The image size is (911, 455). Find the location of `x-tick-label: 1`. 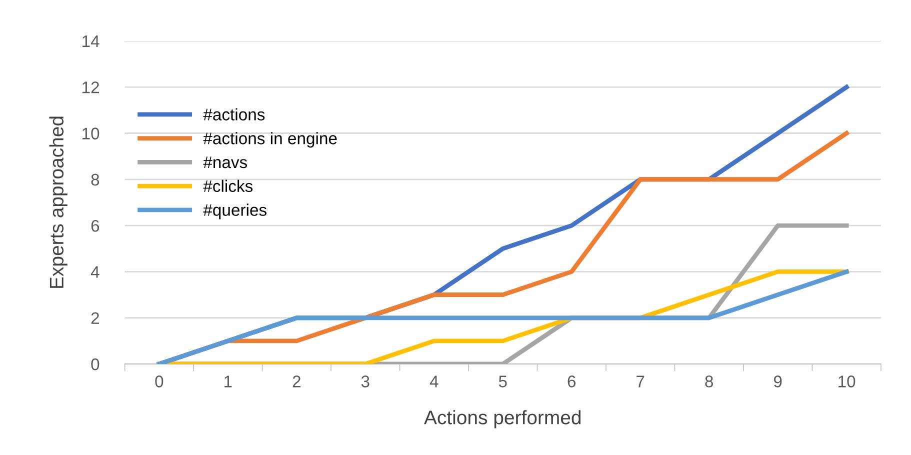

x-tick-label: 1 is located at coordinates (228, 382).